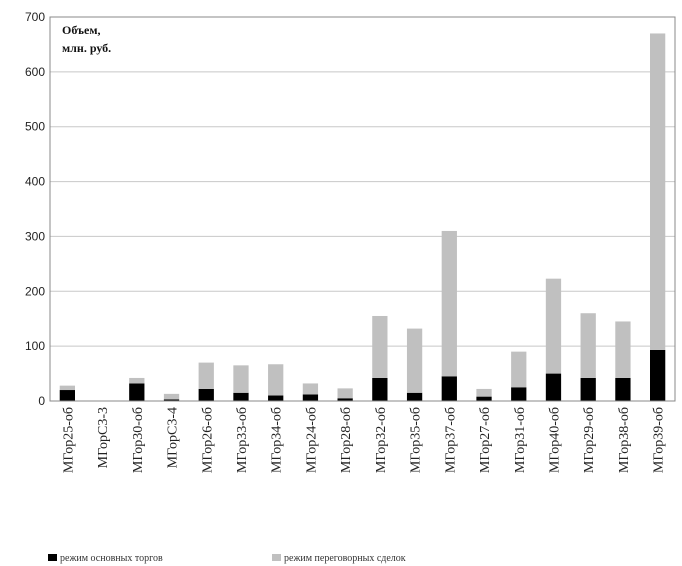 The width and height of the screenshot is (682, 566). What do you see at coordinates (207, 440) in the screenshot?
I see `x-tick-label: МГор26-об` at bounding box center [207, 440].